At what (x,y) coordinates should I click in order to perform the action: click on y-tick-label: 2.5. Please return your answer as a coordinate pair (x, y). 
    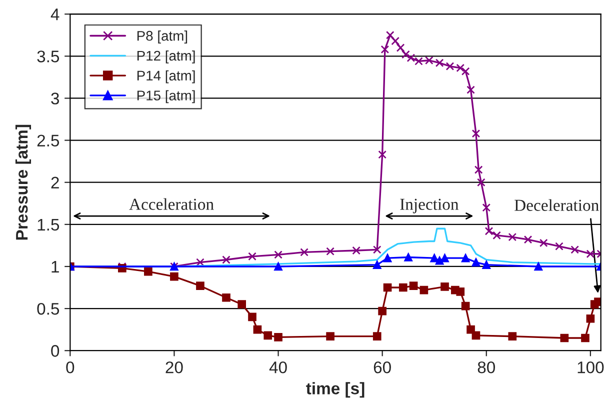
    Looking at the image, I should click on (48, 140).